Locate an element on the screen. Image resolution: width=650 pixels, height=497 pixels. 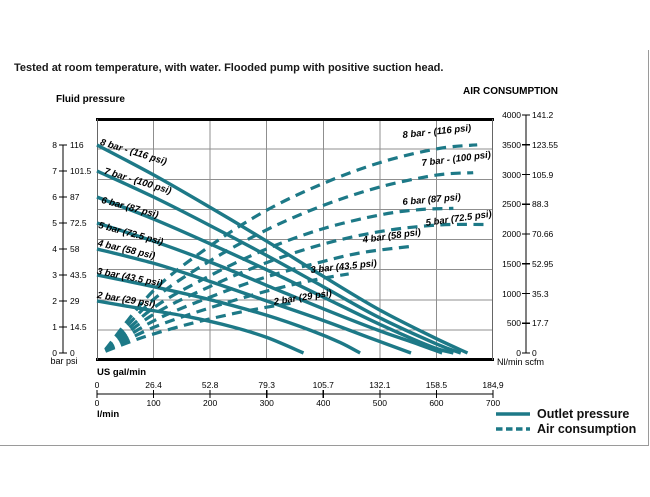
air-consumption-curve-2bar is located at coordinates (200, 326).